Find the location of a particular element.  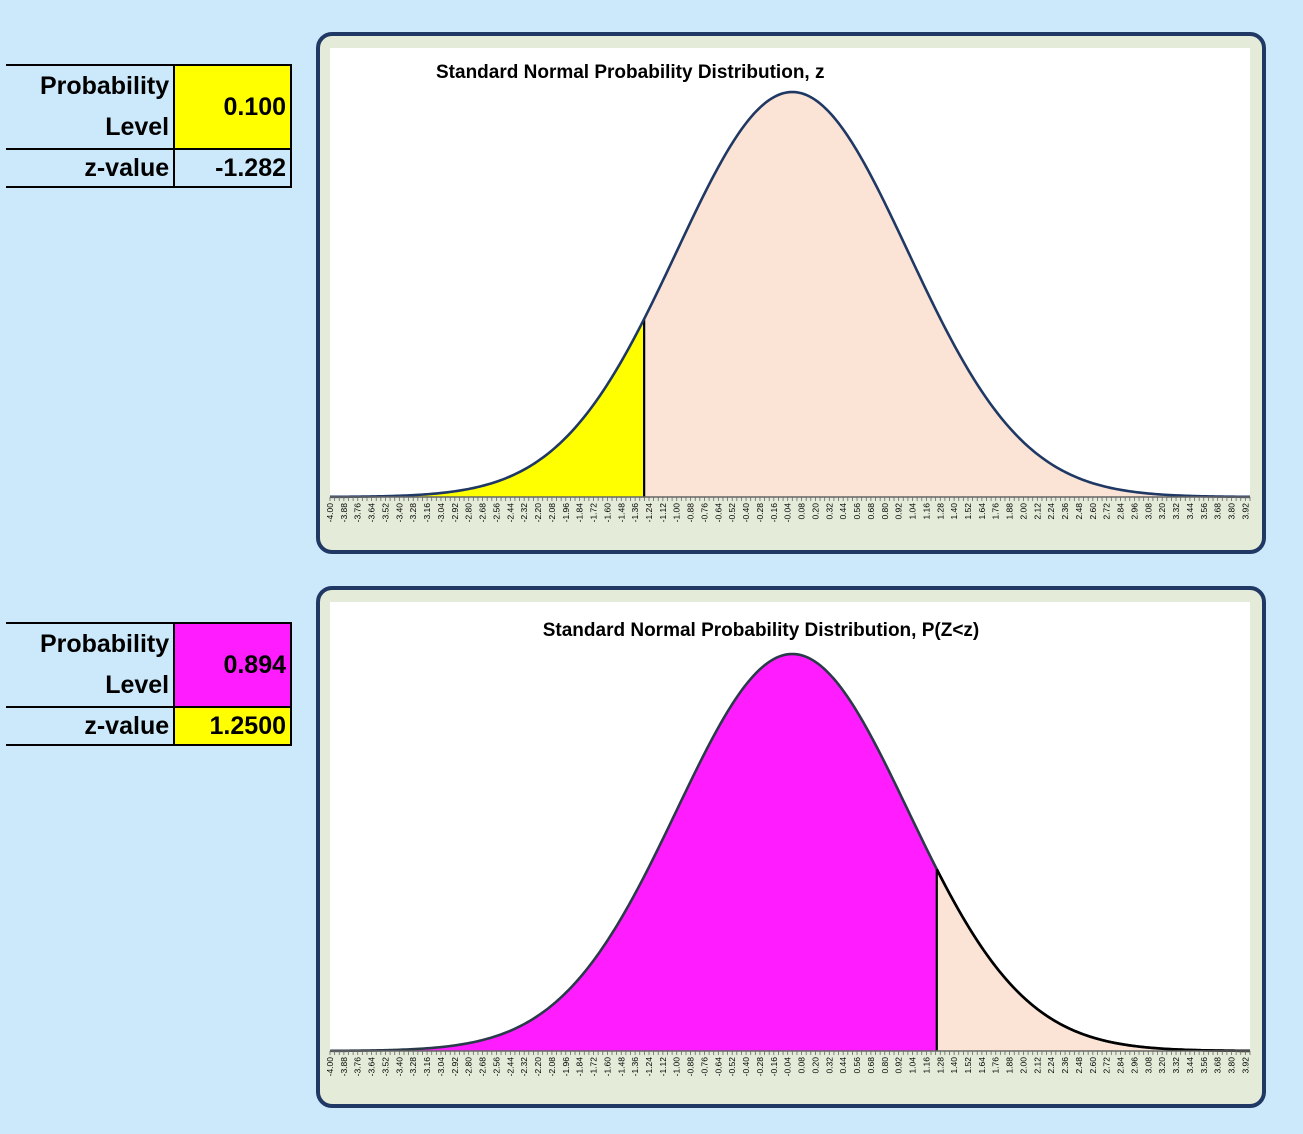

x-tick-label: 2.84 is located at coordinates (1121, 1065).